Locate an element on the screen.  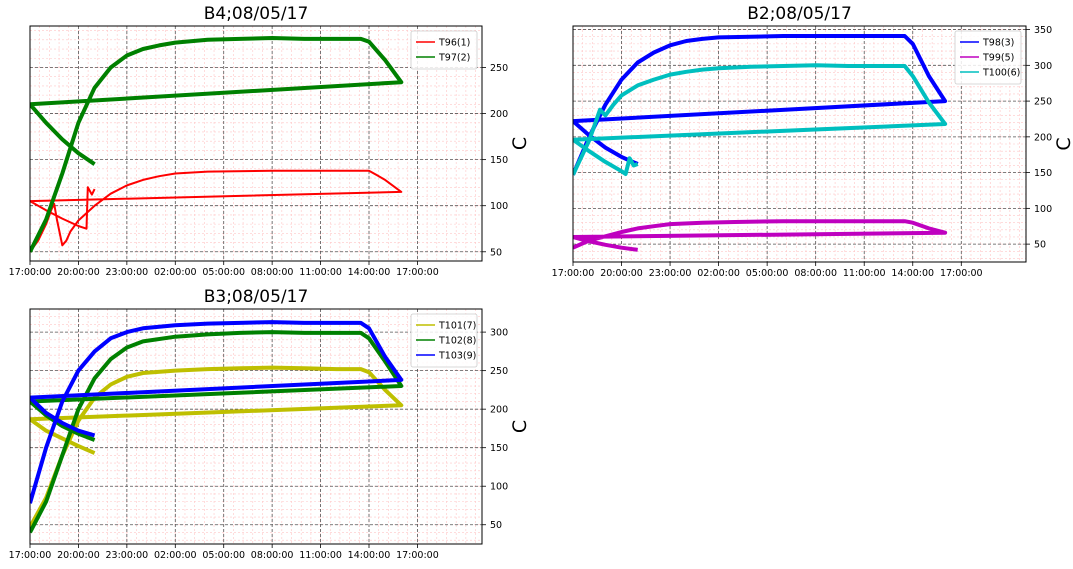
series-line-T98(3) is located at coordinates (760, 105).